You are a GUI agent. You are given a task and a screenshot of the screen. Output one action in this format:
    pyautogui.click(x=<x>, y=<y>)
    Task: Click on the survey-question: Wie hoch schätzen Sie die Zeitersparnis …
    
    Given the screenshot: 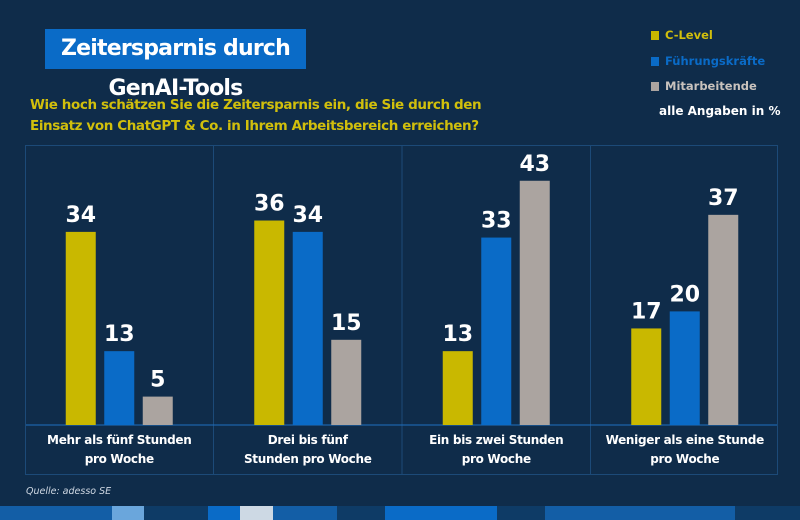 What is the action you would take?
    pyautogui.click(x=256, y=116)
    